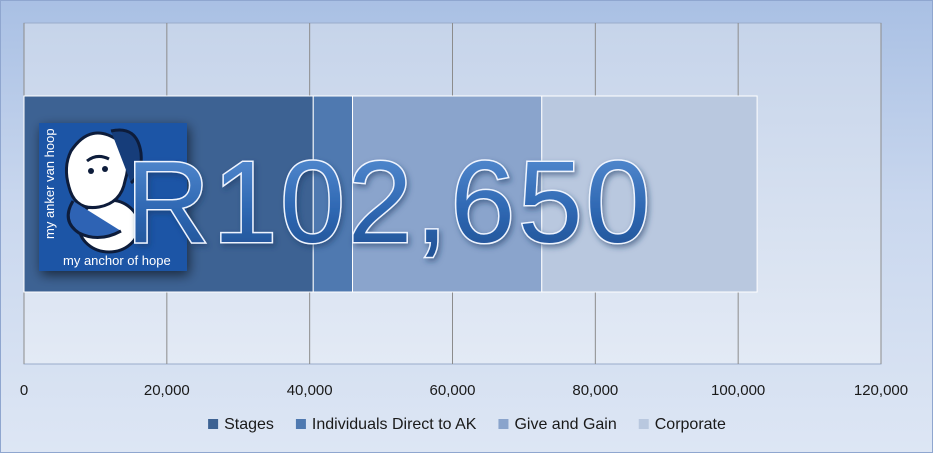 The height and width of the screenshot is (453, 933). Describe the element at coordinates (167, 390) in the screenshot. I see `x-tick-label: 20,000` at that location.